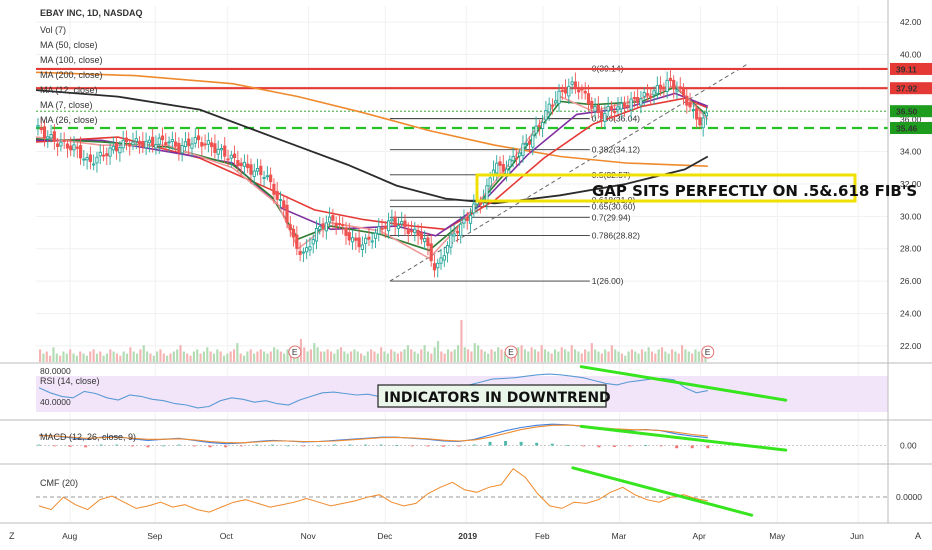 This screenshot has height=550, width=932. Describe the element at coordinates (91, 13) in the screenshot. I see `symbol-title: EBAY INC, 1D, NASDAQ` at that location.